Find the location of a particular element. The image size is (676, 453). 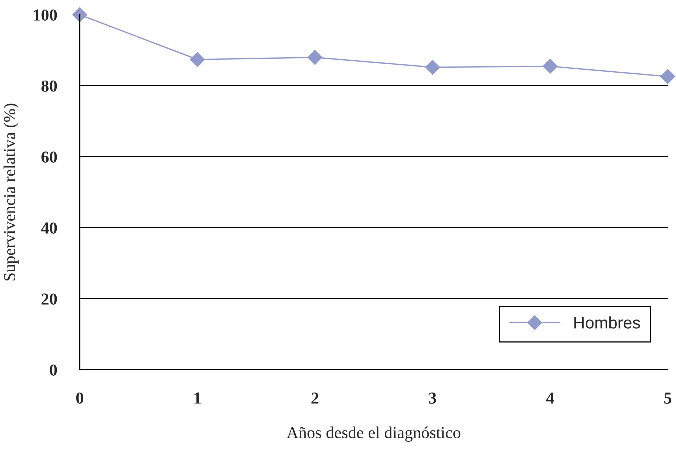

y-tick-label: 20 is located at coordinates (50, 299).